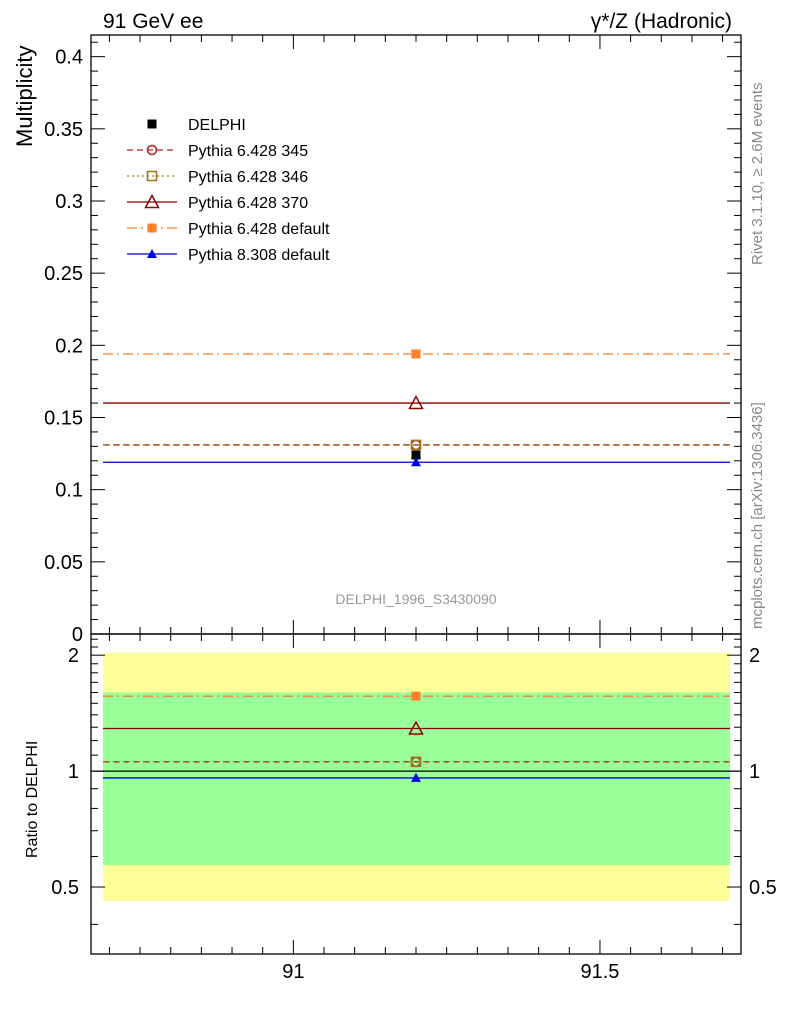 The image size is (786, 1024). I want to click on main-ytick-label: 0.05, so click(63, 563).